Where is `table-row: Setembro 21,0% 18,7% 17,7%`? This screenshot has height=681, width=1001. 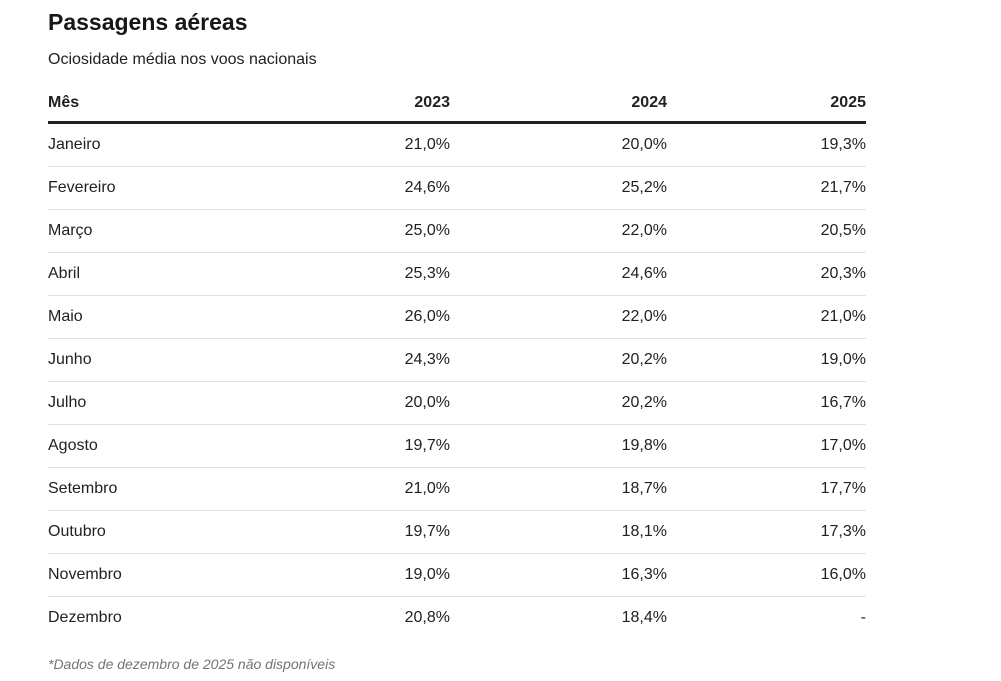
table-row: Setembro 21,0% 18,7% 17,7% is located at coordinates (457, 489).